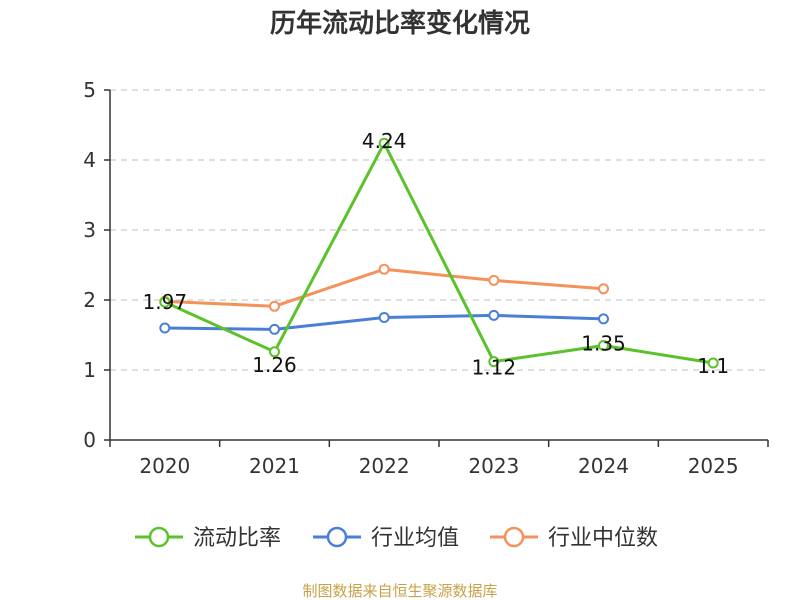  I want to click on x-tick-label-2020: 2020, so click(164, 466).